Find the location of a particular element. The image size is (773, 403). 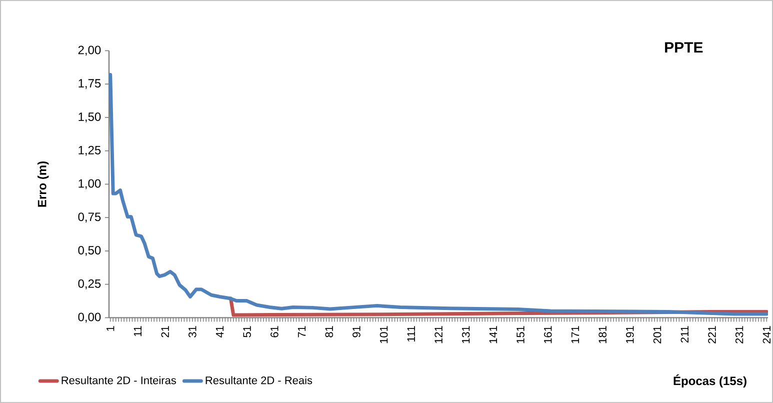

y-tick-label: 0,00 is located at coordinates (89, 317).